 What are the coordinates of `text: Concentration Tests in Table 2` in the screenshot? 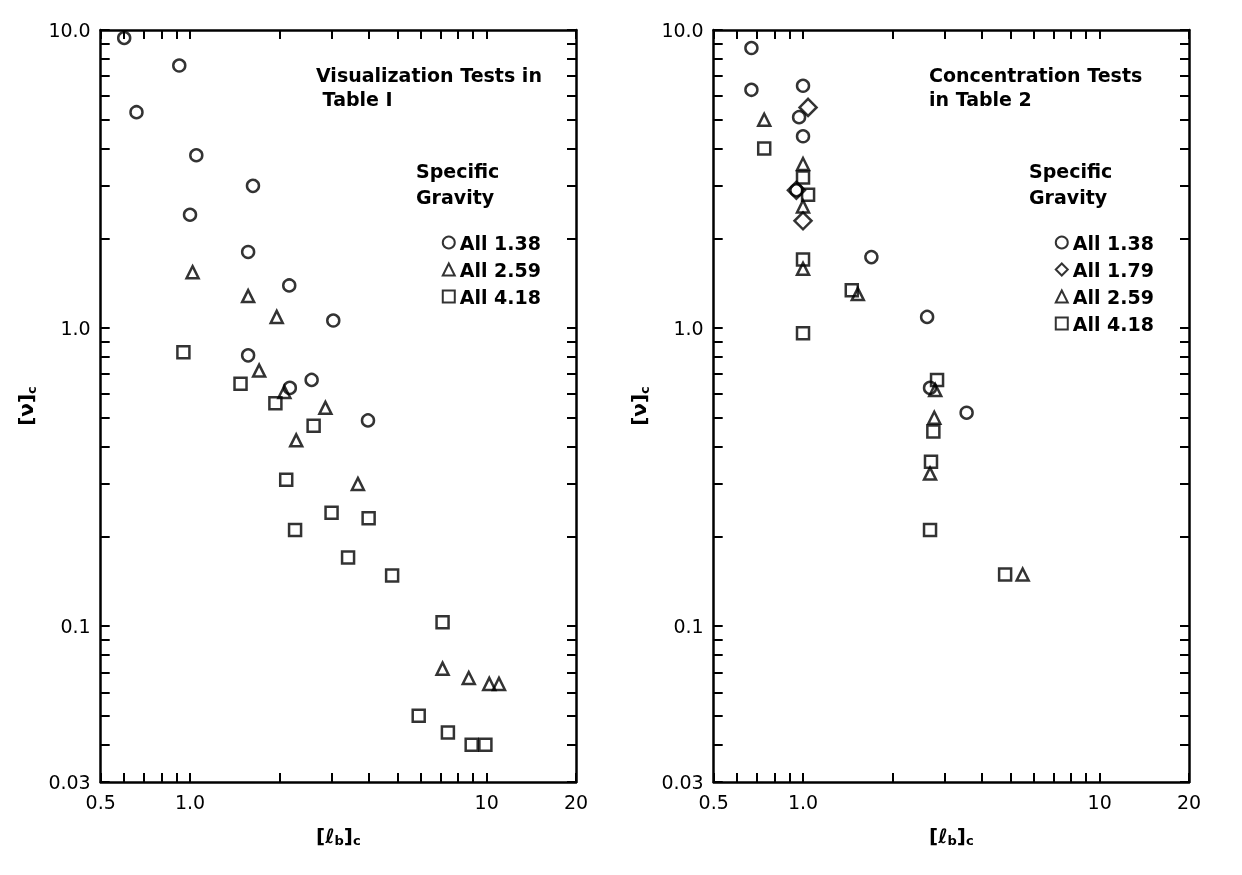 It's located at (1039, 87).